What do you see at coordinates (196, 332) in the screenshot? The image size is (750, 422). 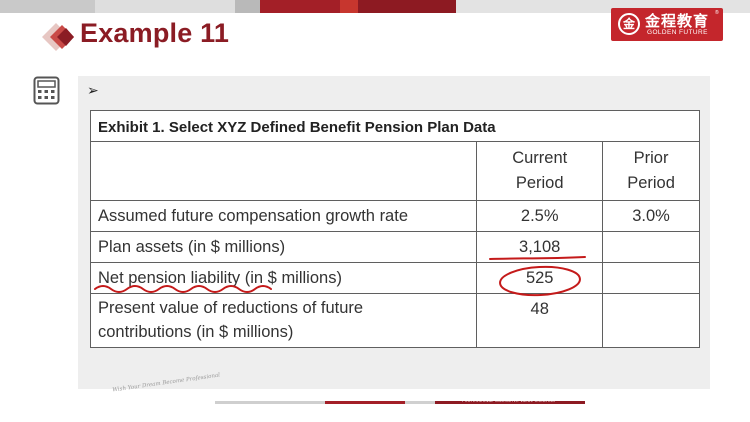 I see `row-label-line2: contributions (in $ millions)` at bounding box center [196, 332].